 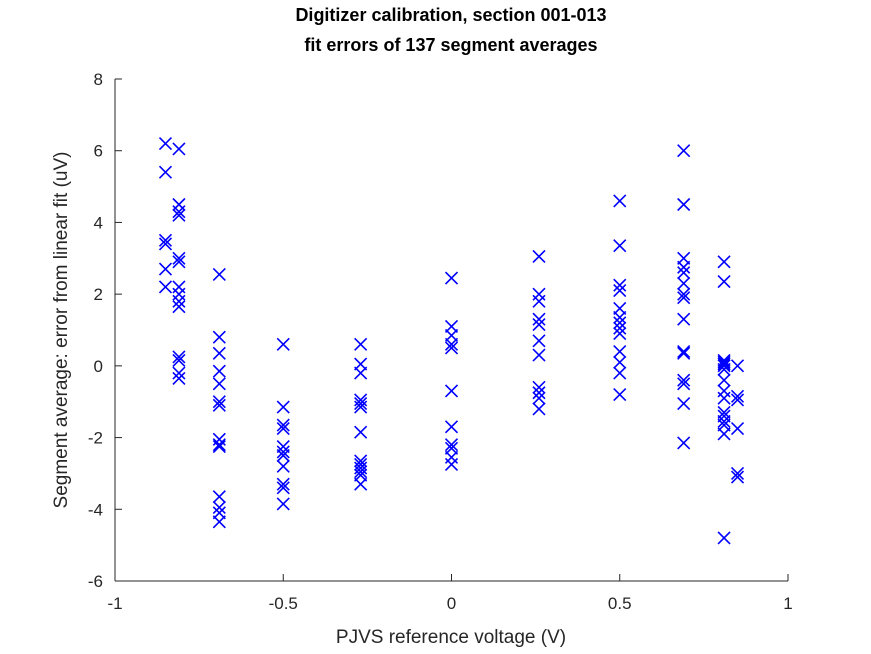 I want to click on y-ticks: -6 -4 -2 0 2 4 6 8, so click(x=105, y=330).